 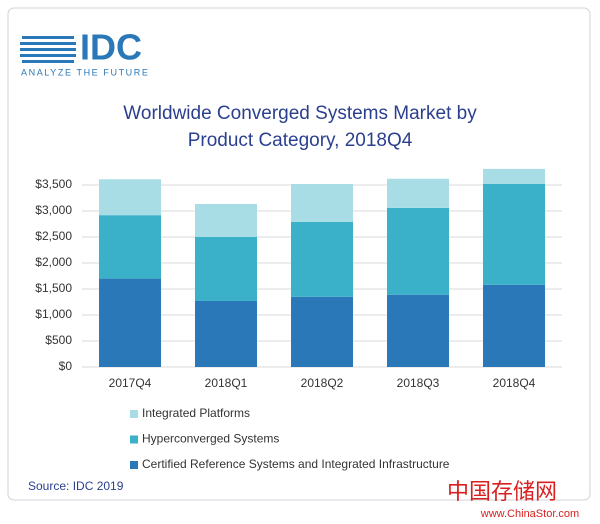 I want to click on watermark-url: www.ChinaStor.com, so click(x=529, y=514).